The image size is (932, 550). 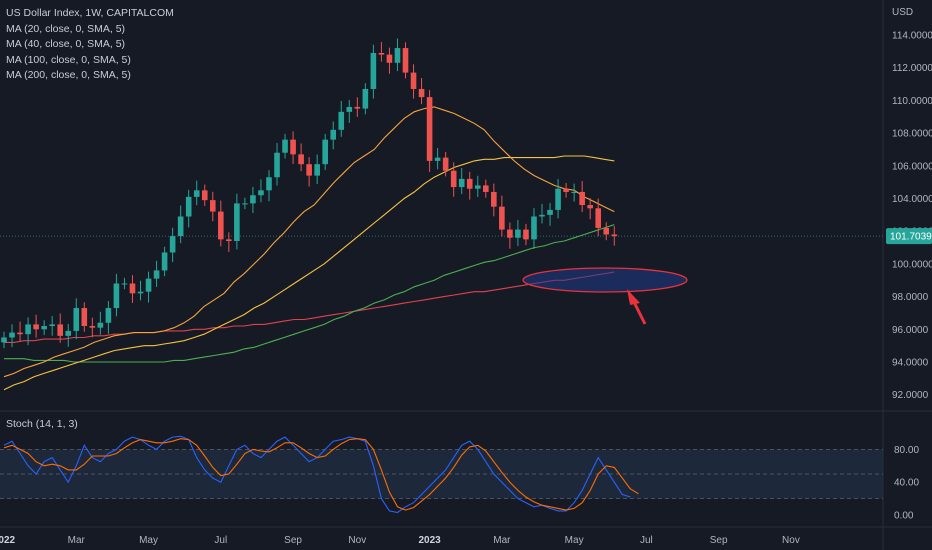 What do you see at coordinates (66, 28) in the screenshot?
I see `legend-ma20: MA (20, close, 0, SMA, 5)` at bounding box center [66, 28].